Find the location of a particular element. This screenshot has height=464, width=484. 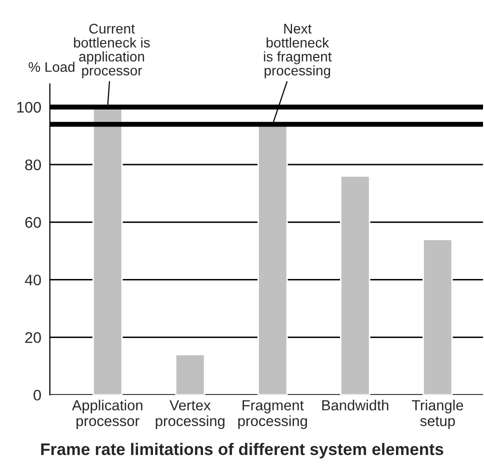

x-tick-label: Vertex processing is located at coordinates (190, 415).